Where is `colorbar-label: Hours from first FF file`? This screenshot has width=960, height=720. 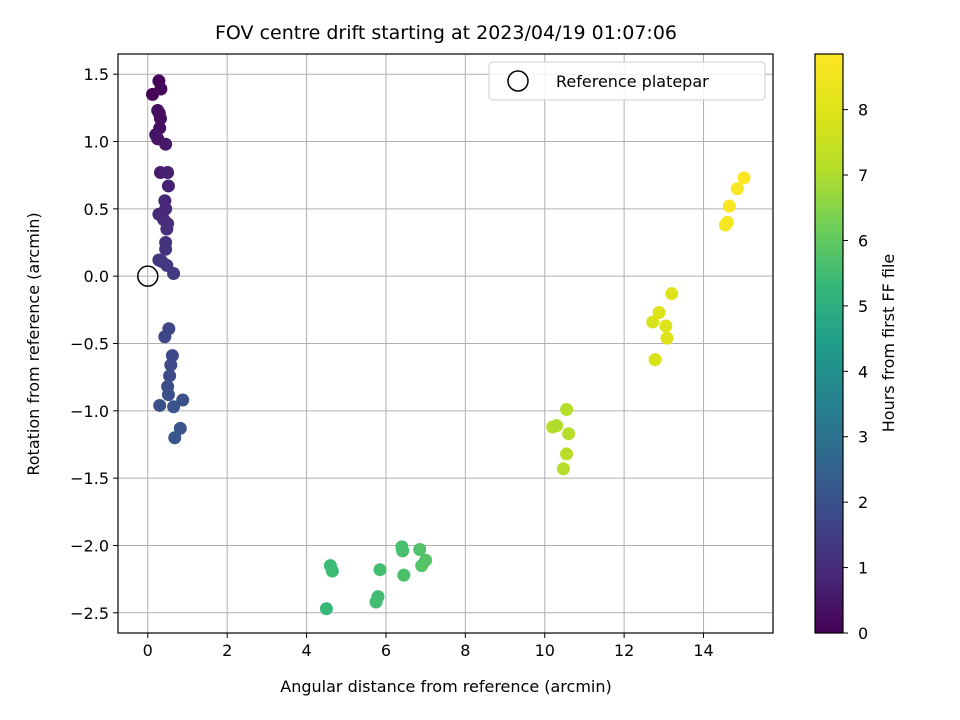 colorbar-label: Hours from first FF file is located at coordinates (888, 343).